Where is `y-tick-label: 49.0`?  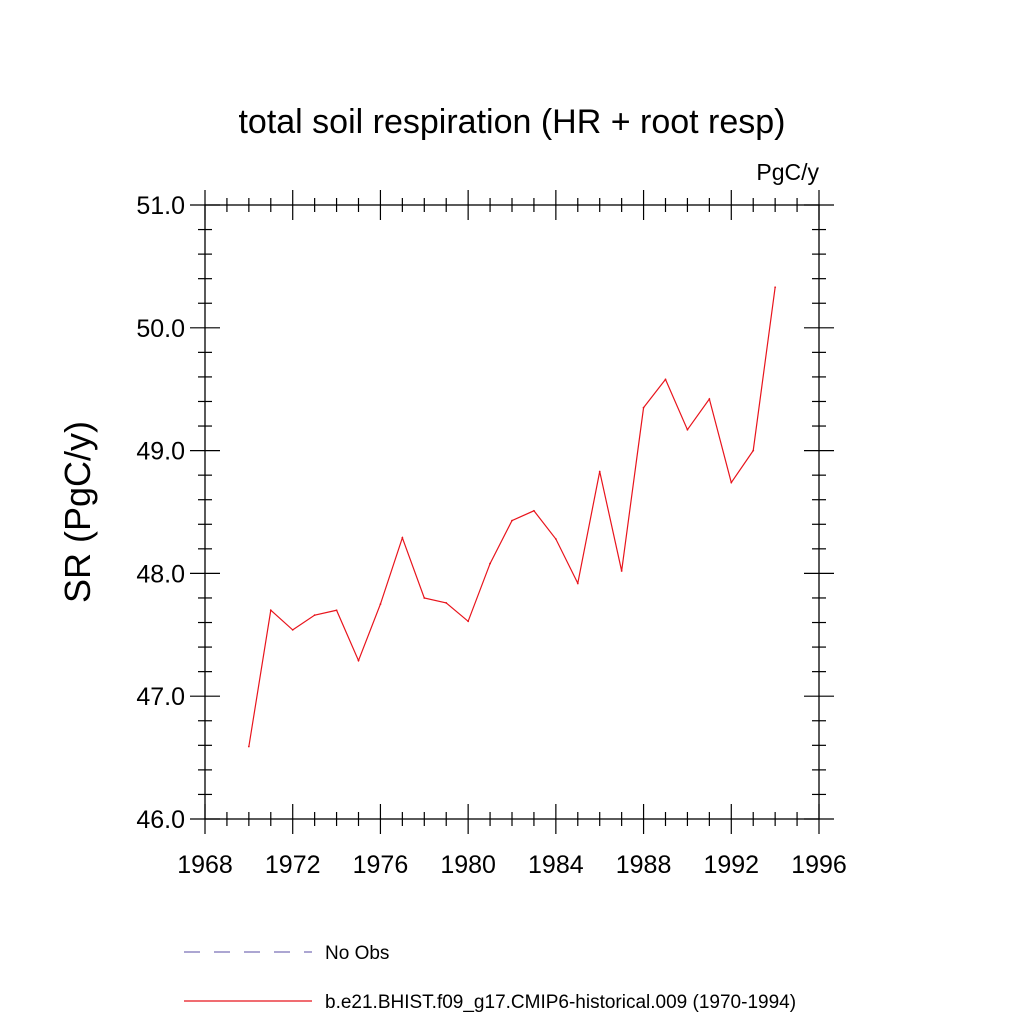 y-tick-label: 49.0 is located at coordinates (160, 452).